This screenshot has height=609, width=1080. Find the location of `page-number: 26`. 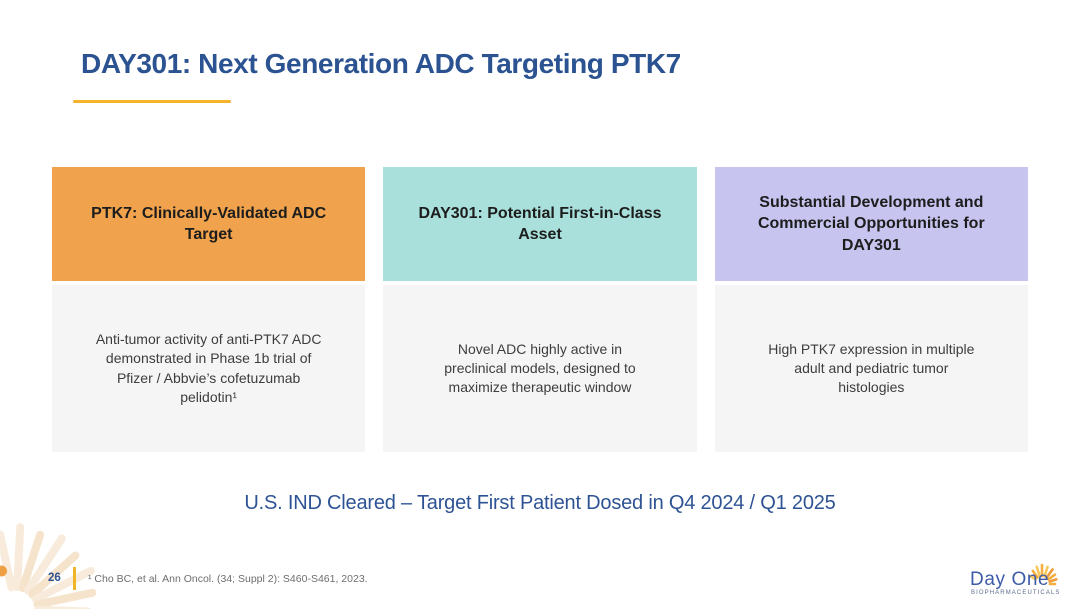

page-number: 26 is located at coordinates (54, 578).